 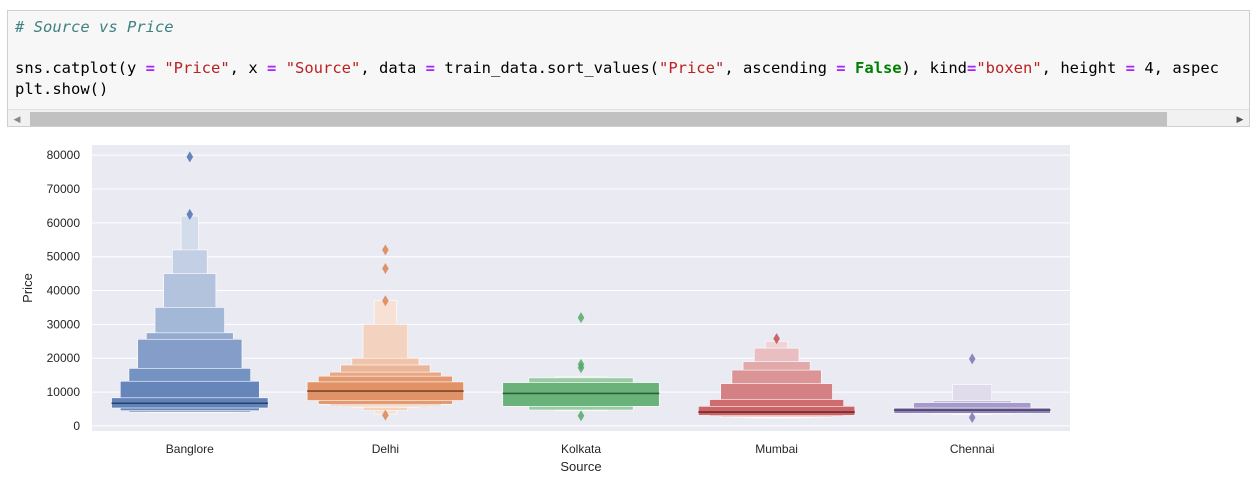 What do you see at coordinates (94, 27) in the screenshot?
I see `code-comment: # Source vs Price` at bounding box center [94, 27].